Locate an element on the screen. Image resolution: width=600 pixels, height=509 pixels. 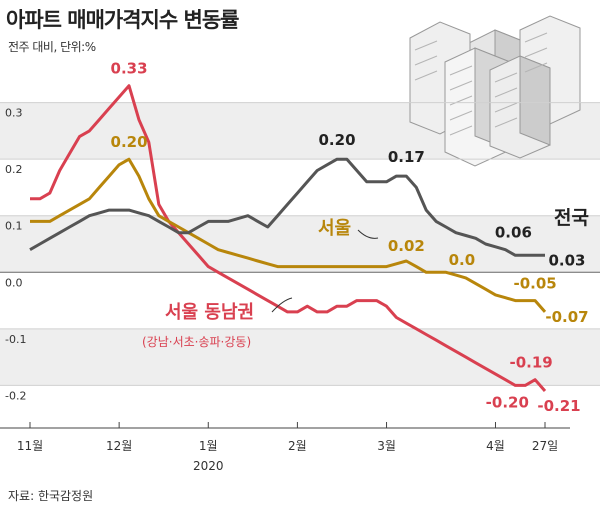
y-tick-label: -0.2 is located at coordinates (15, 395).